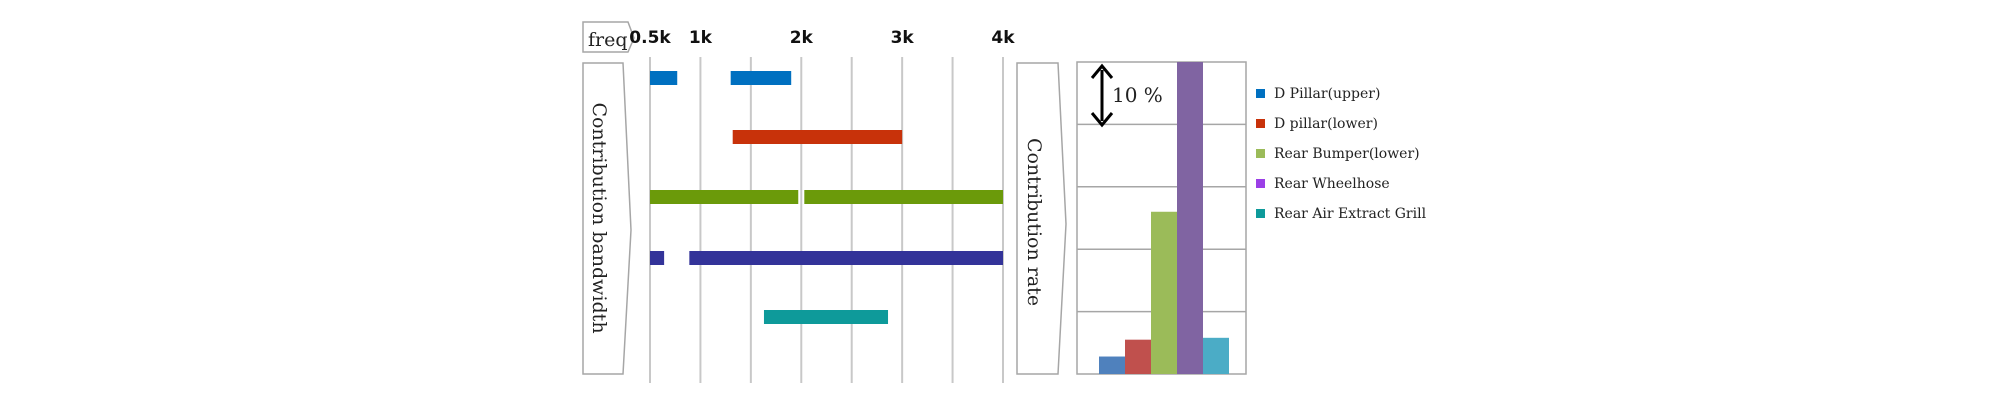 This screenshot has height=401, width=2008. What do you see at coordinates (817, 137) in the screenshot?
I see `bandwidth-bar-d-pillar-lower` at bounding box center [817, 137].